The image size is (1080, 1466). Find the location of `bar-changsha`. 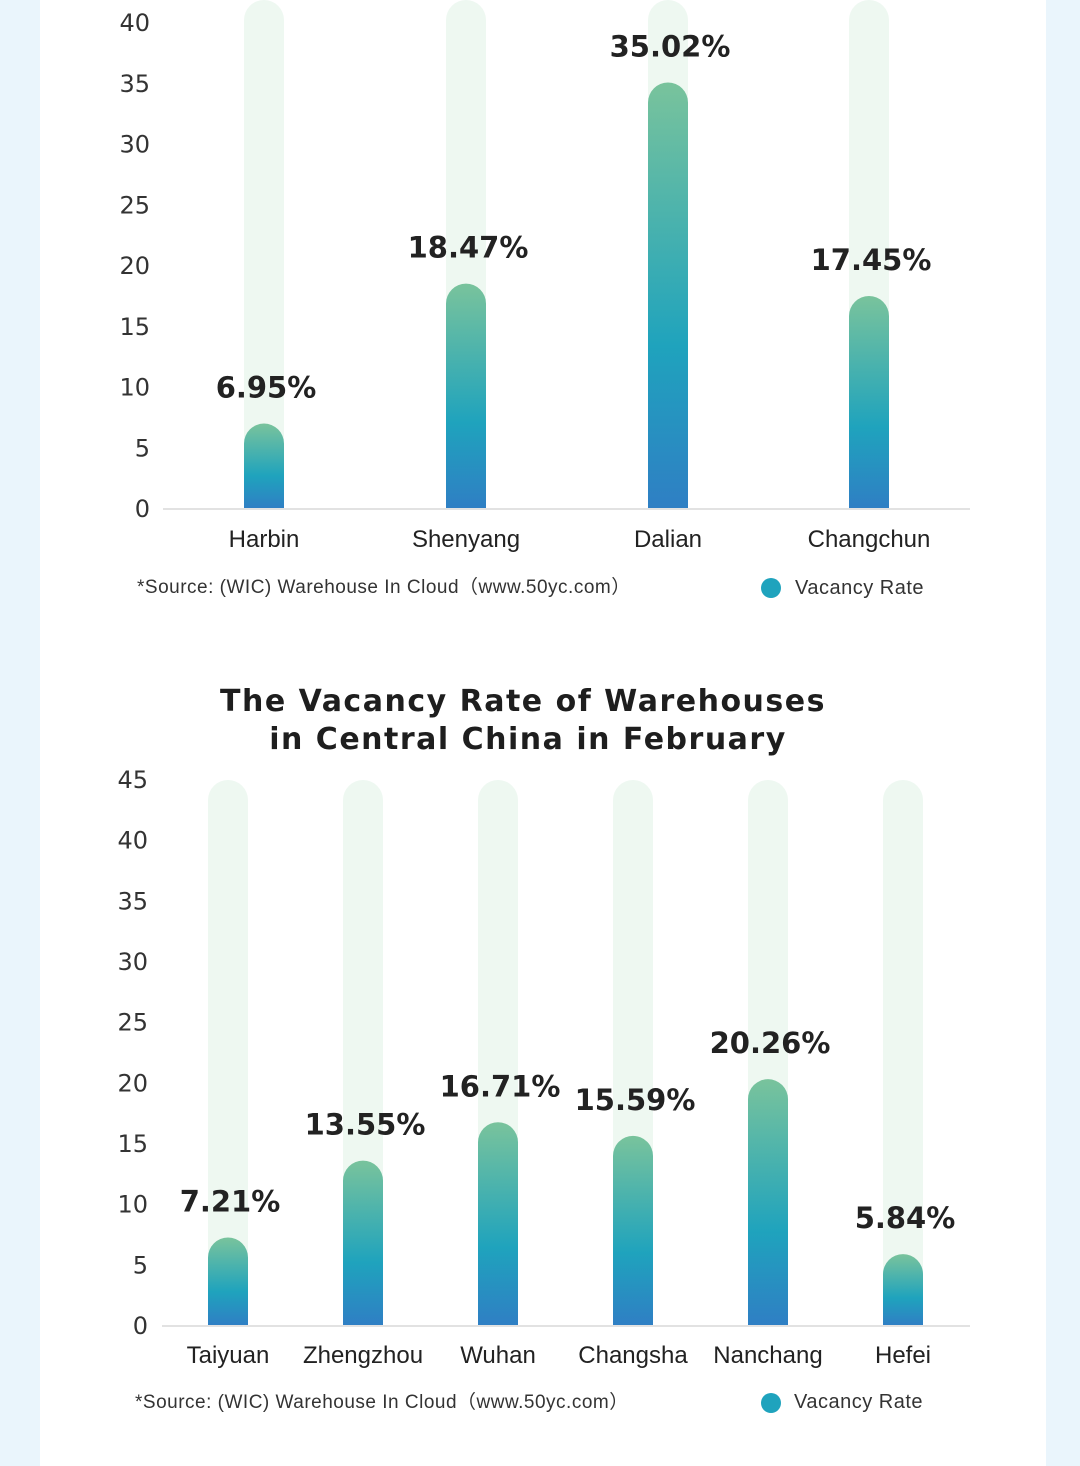

bar-changsha is located at coordinates (633, 1230).